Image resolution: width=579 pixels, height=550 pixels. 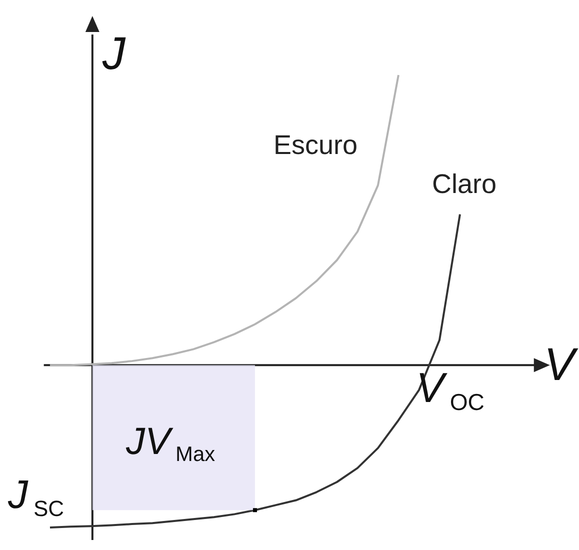 I want to click on y-axis-title: J, so click(x=114, y=53).